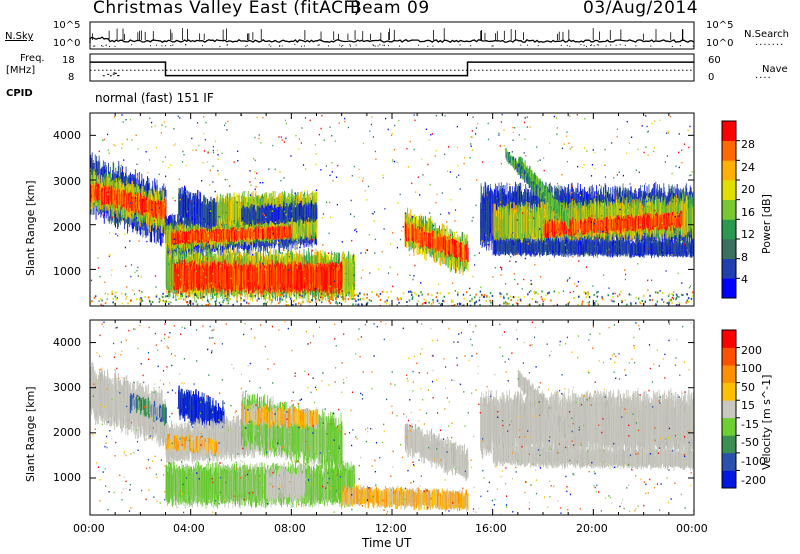 This screenshot has height=554, width=800. I want to click on xtick-2400: 00:00, so click(692, 528).